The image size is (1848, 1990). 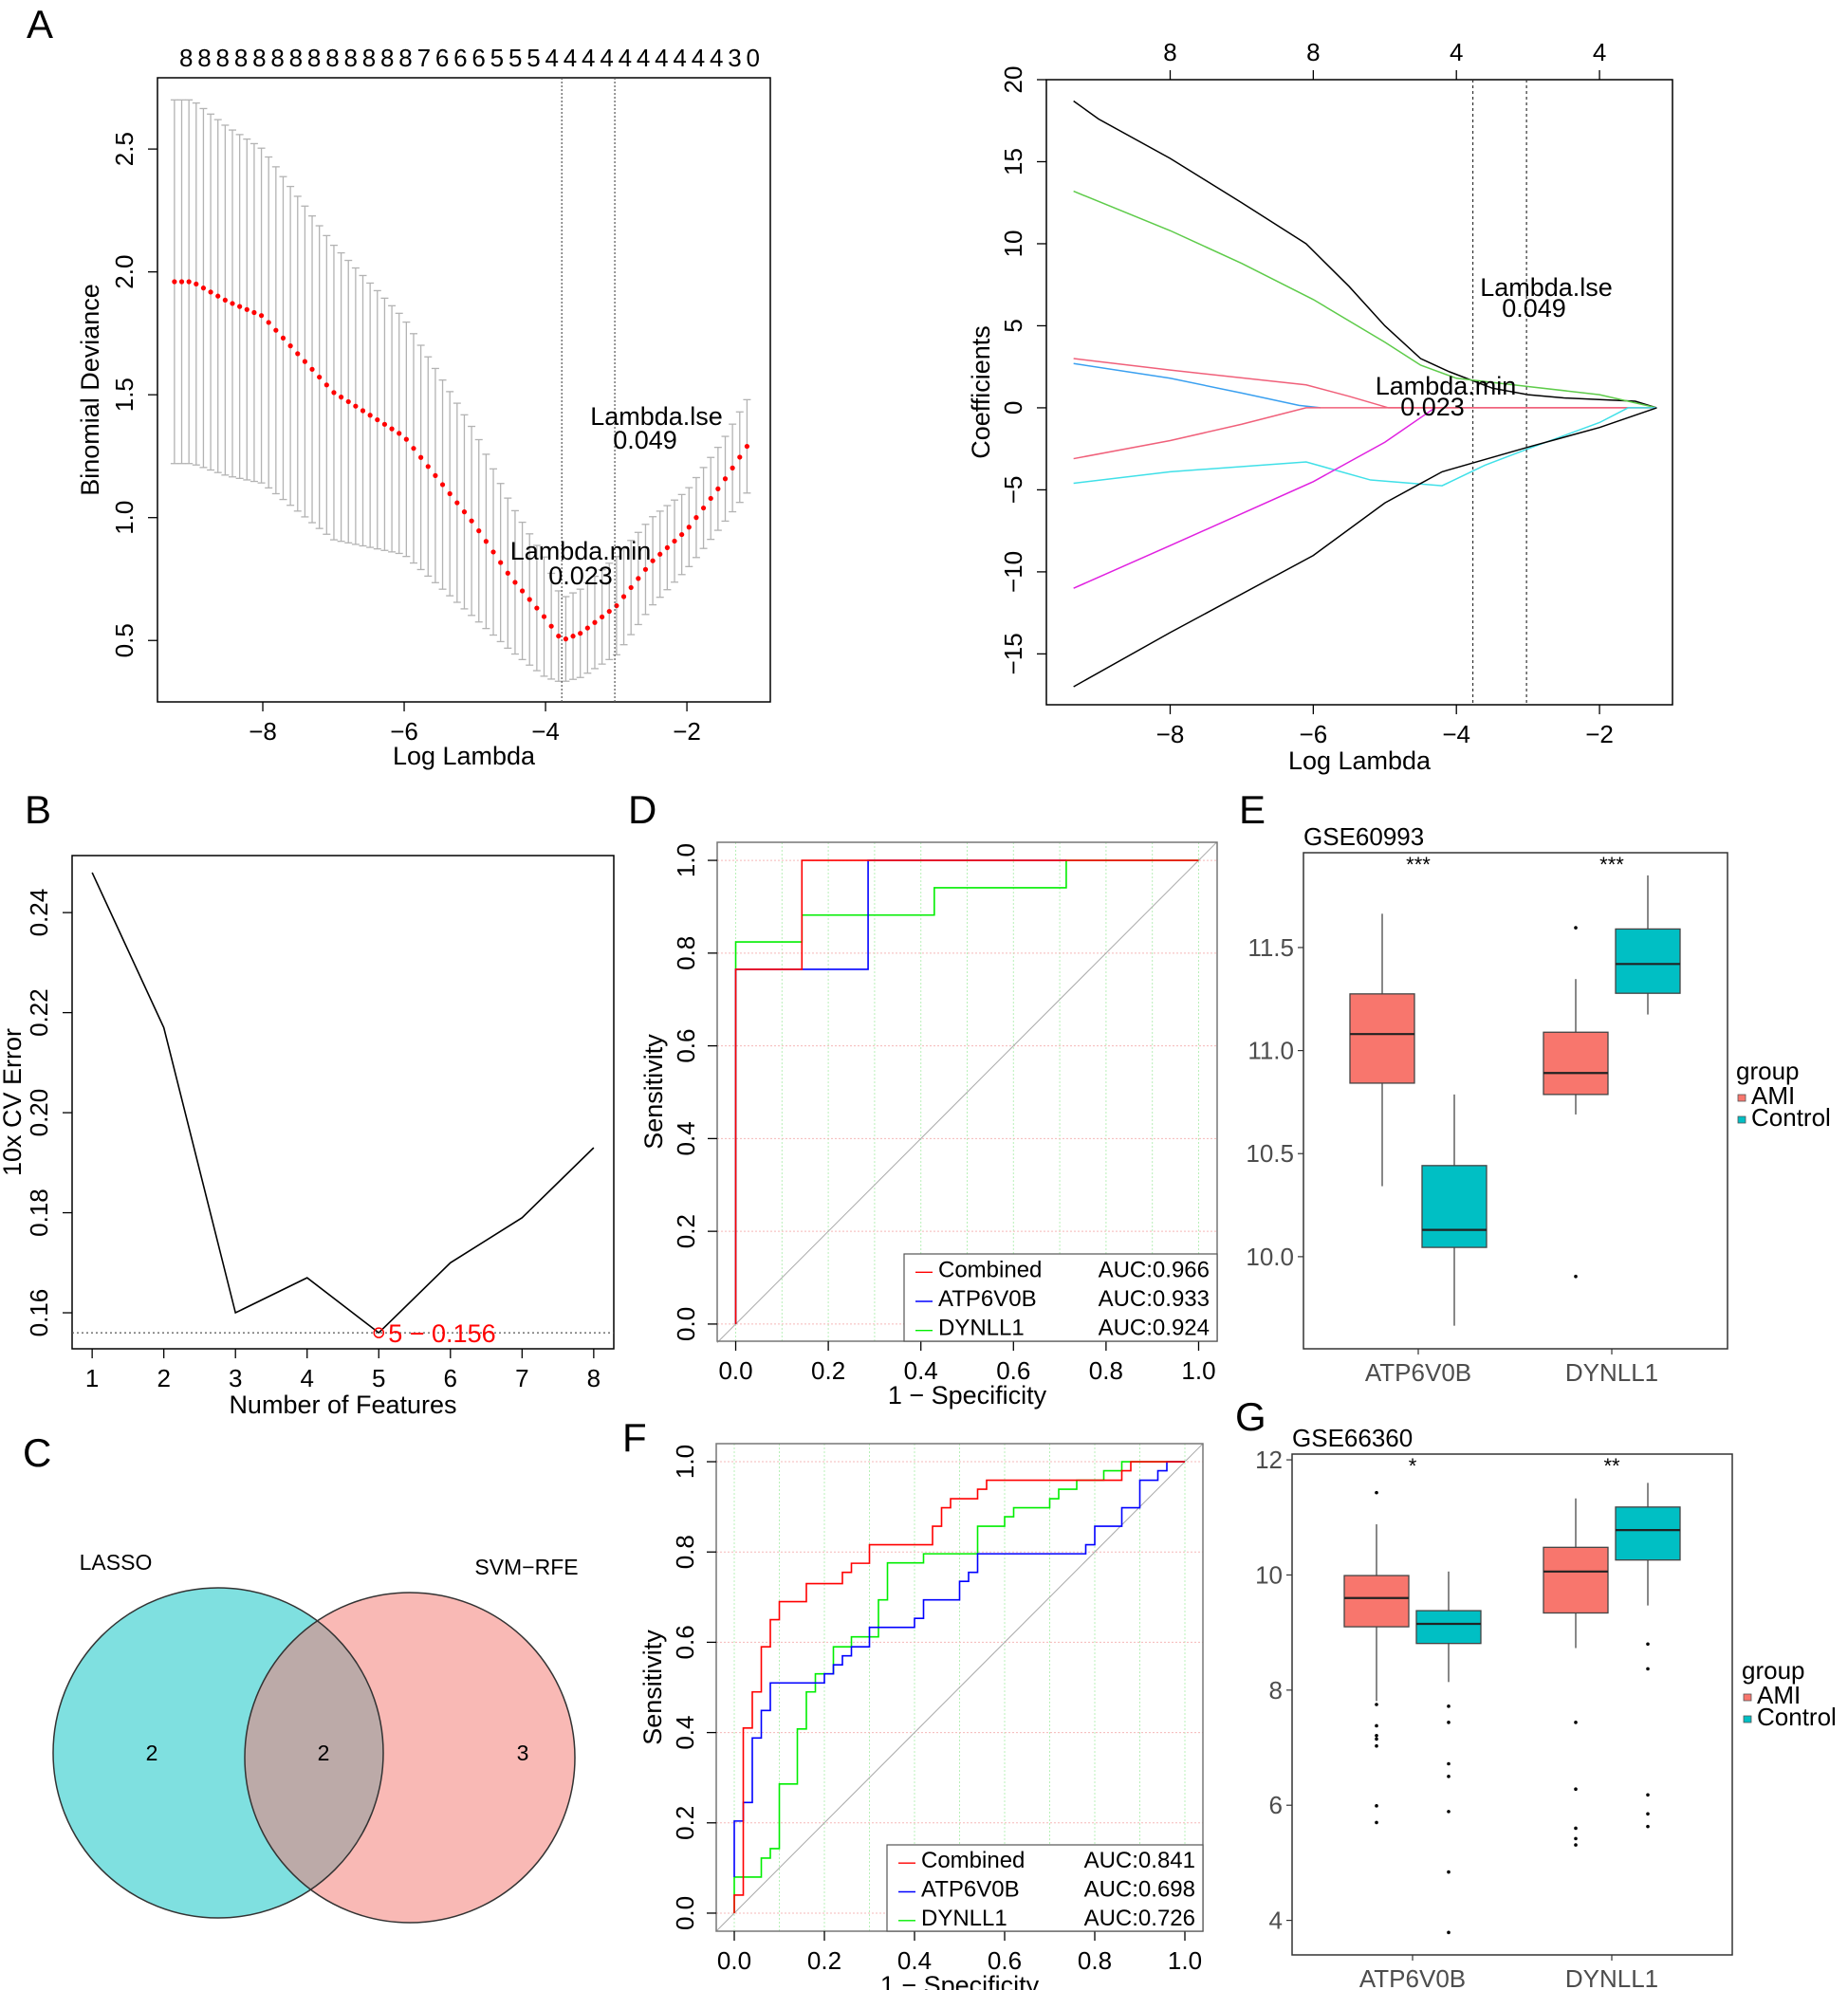 What do you see at coordinates (959, 1687) in the screenshot?
I see `roc-curve-combined` at bounding box center [959, 1687].